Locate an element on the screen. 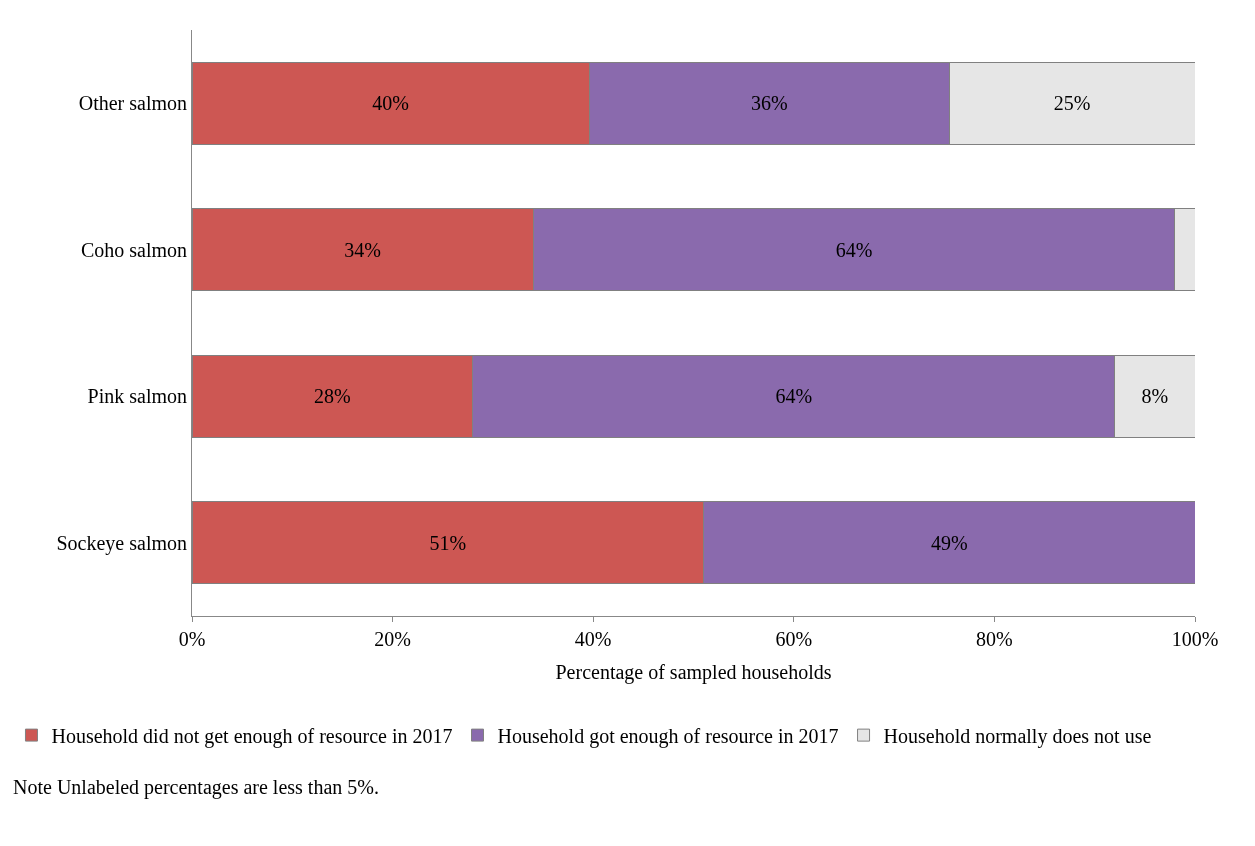 This screenshot has width=1255, height=846. data-label: 8% is located at coordinates (1155, 396).